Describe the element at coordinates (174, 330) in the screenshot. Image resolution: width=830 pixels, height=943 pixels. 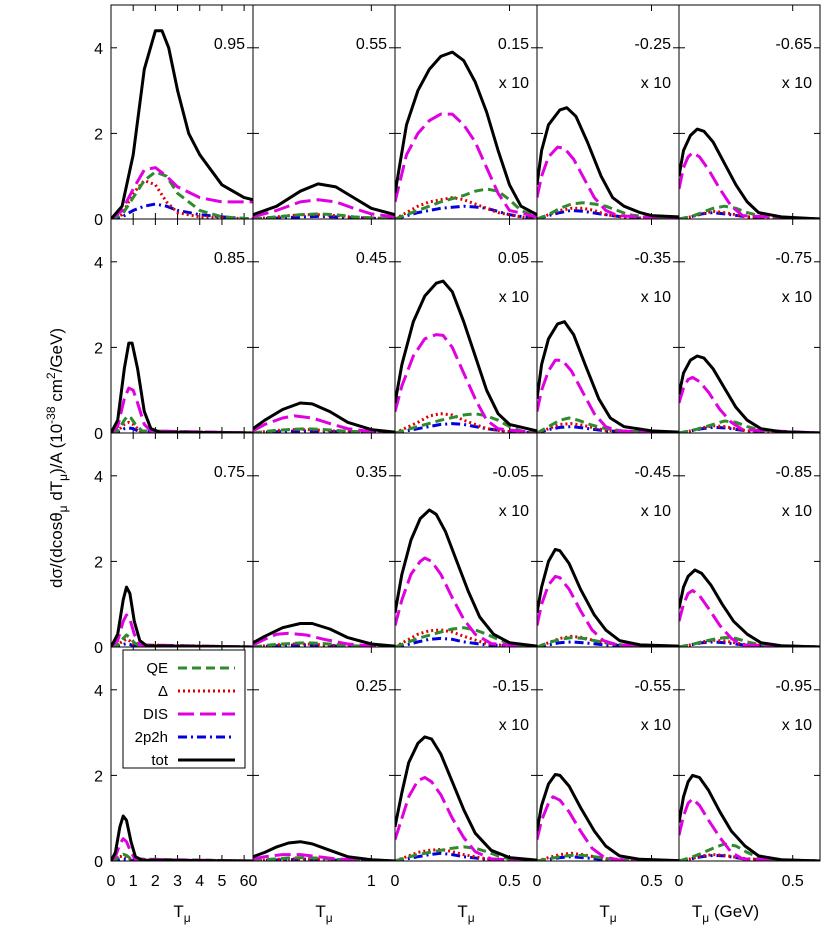
I see `panel-5: 0.85 0 2 4` at that location.